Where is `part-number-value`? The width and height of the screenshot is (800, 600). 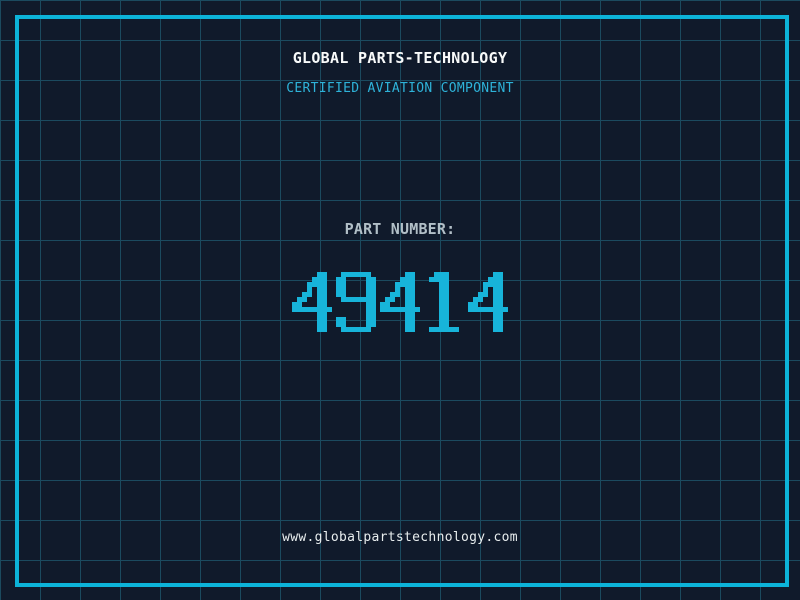 part-number-value is located at coordinates (400, 302).